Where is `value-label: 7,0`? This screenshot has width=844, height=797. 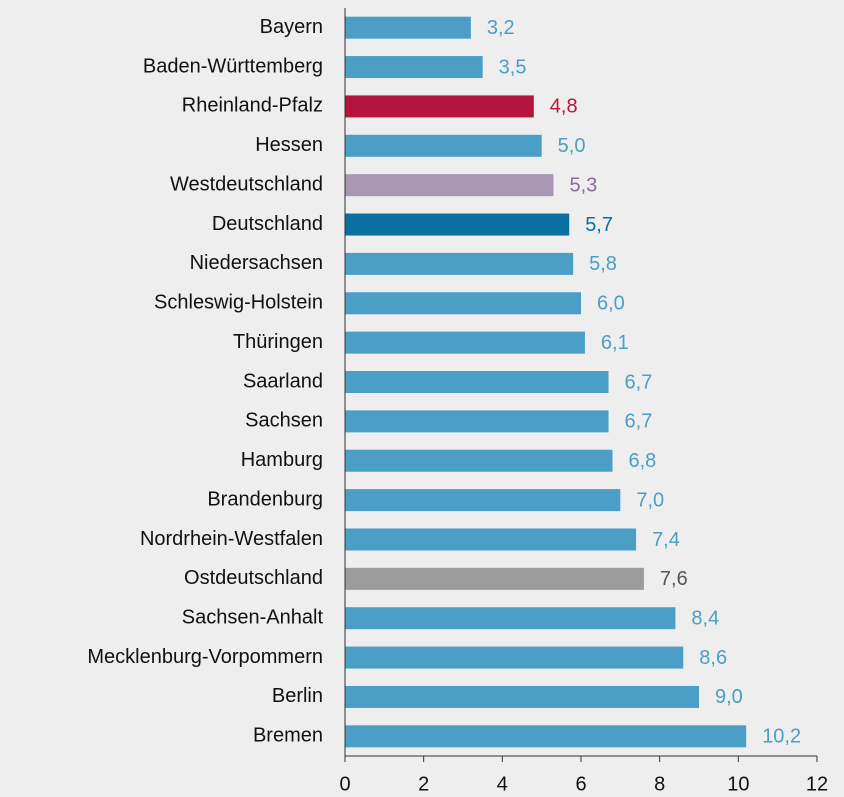
value-label: 7,0 is located at coordinates (650, 500).